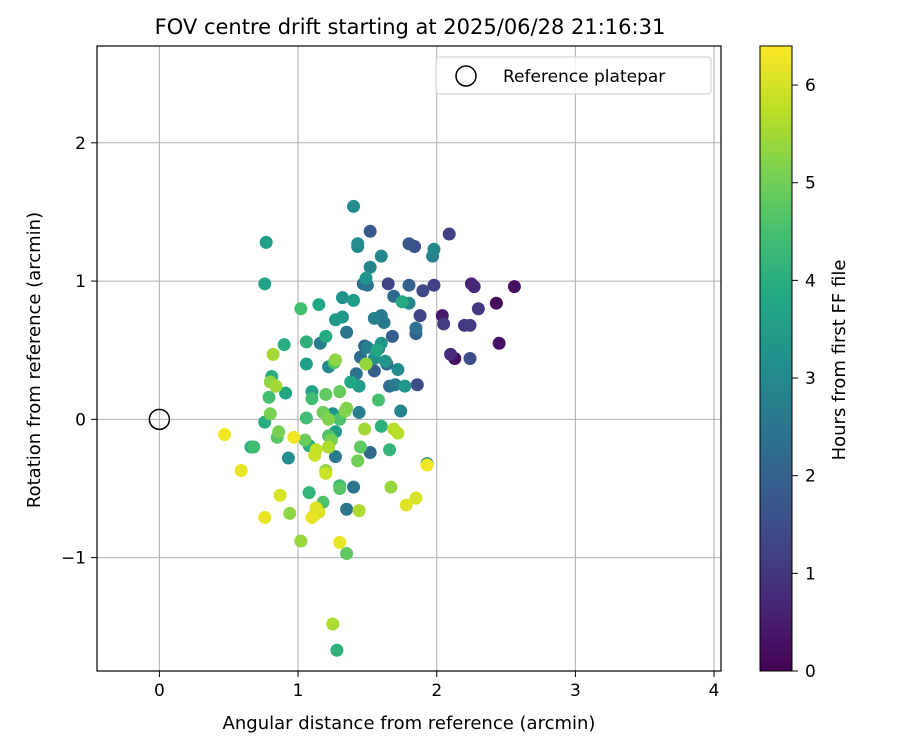 The width and height of the screenshot is (900, 750). Describe the element at coordinates (810, 379) in the screenshot. I see `colorbar-tick-label: 3` at that location.